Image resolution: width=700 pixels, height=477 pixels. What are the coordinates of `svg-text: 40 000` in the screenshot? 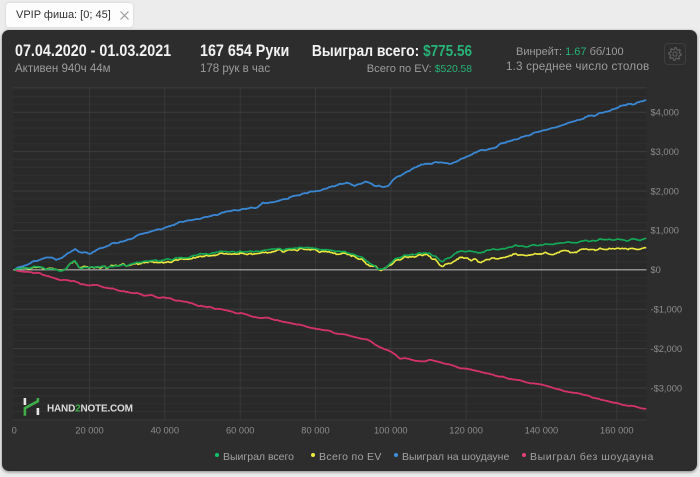 It's located at (165, 430).